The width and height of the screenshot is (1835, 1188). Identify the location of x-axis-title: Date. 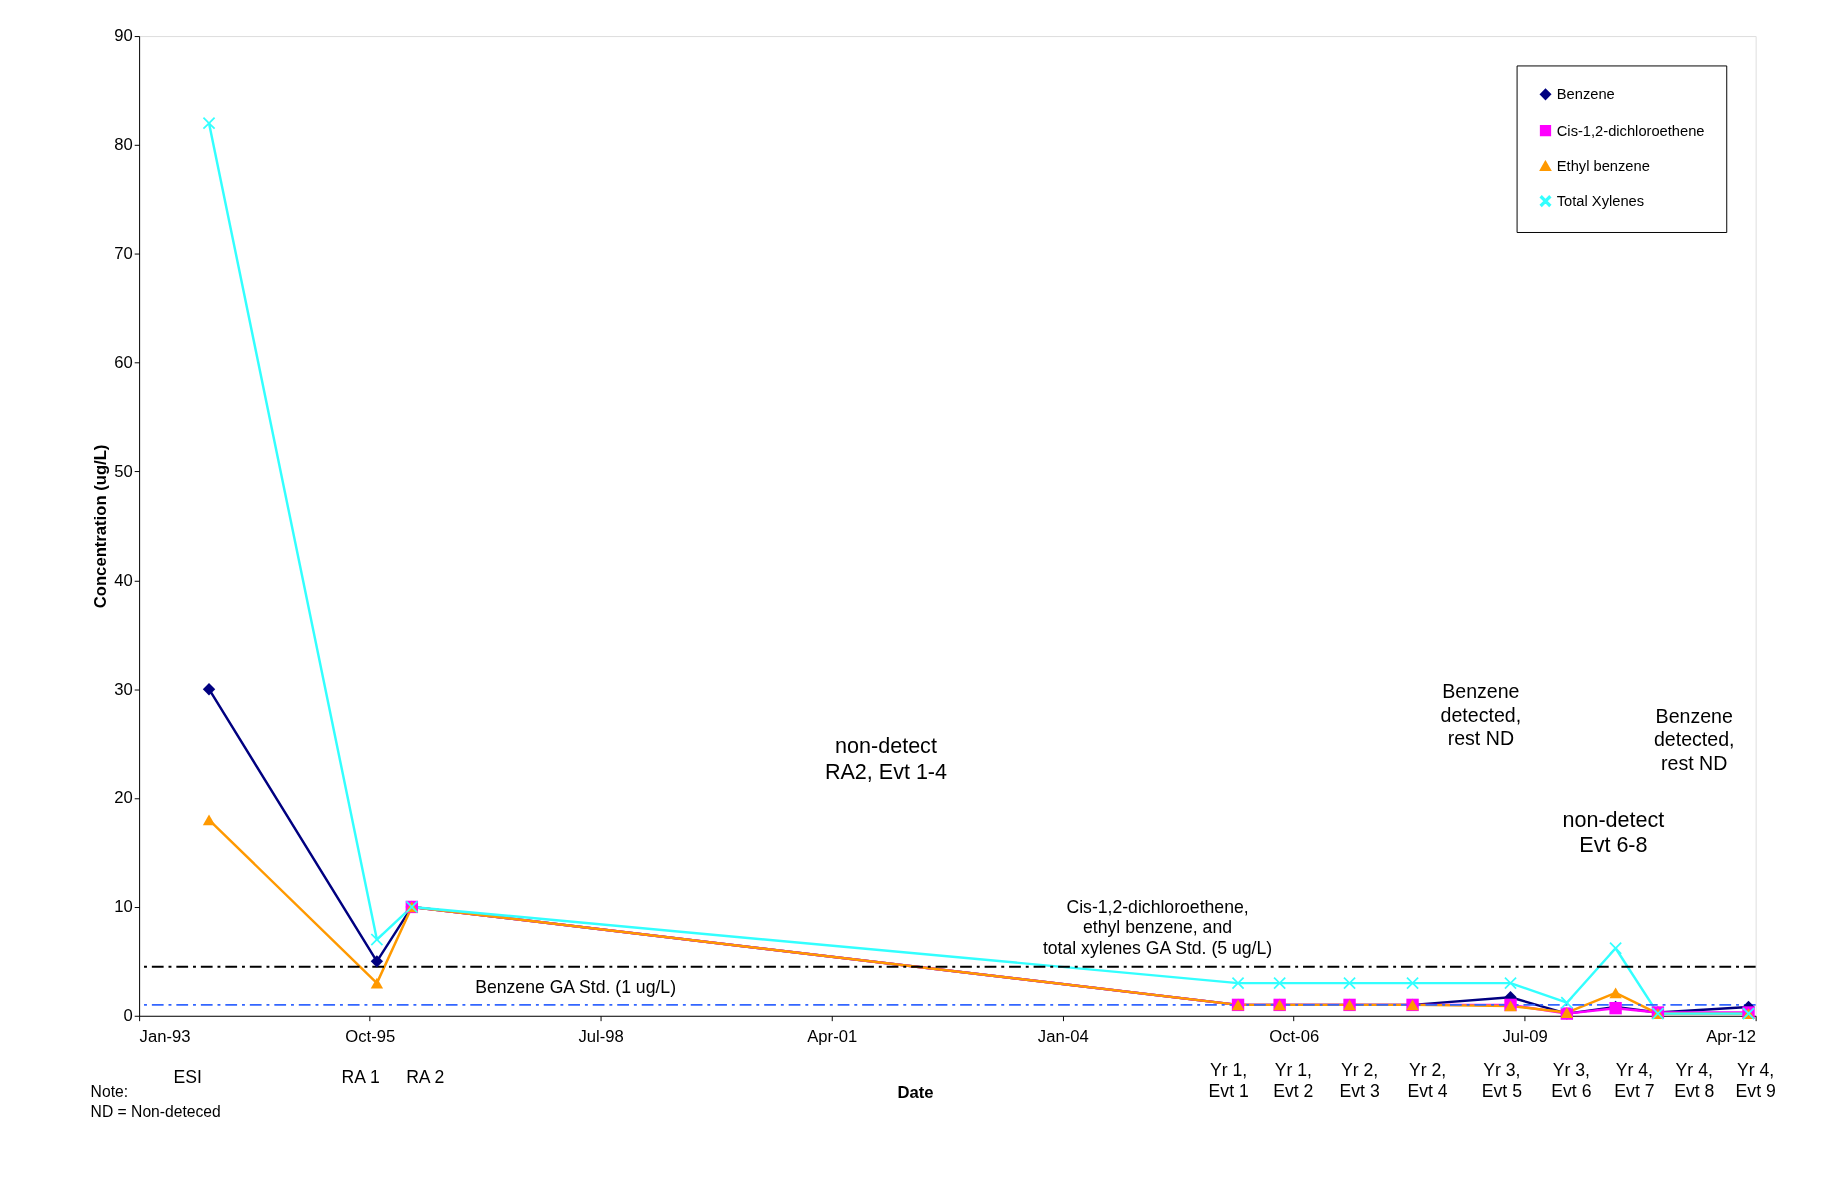
(915, 1092).